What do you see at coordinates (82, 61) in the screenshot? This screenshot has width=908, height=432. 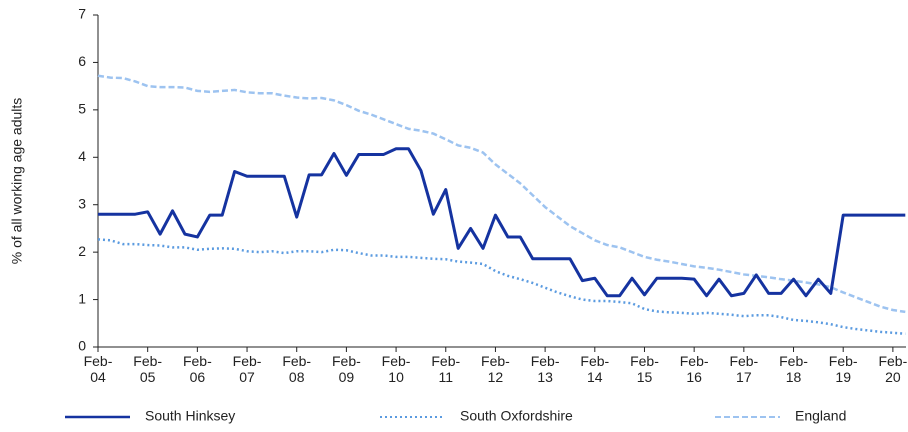 I see `y-tick-label: 6` at bounding box center [82, 61].